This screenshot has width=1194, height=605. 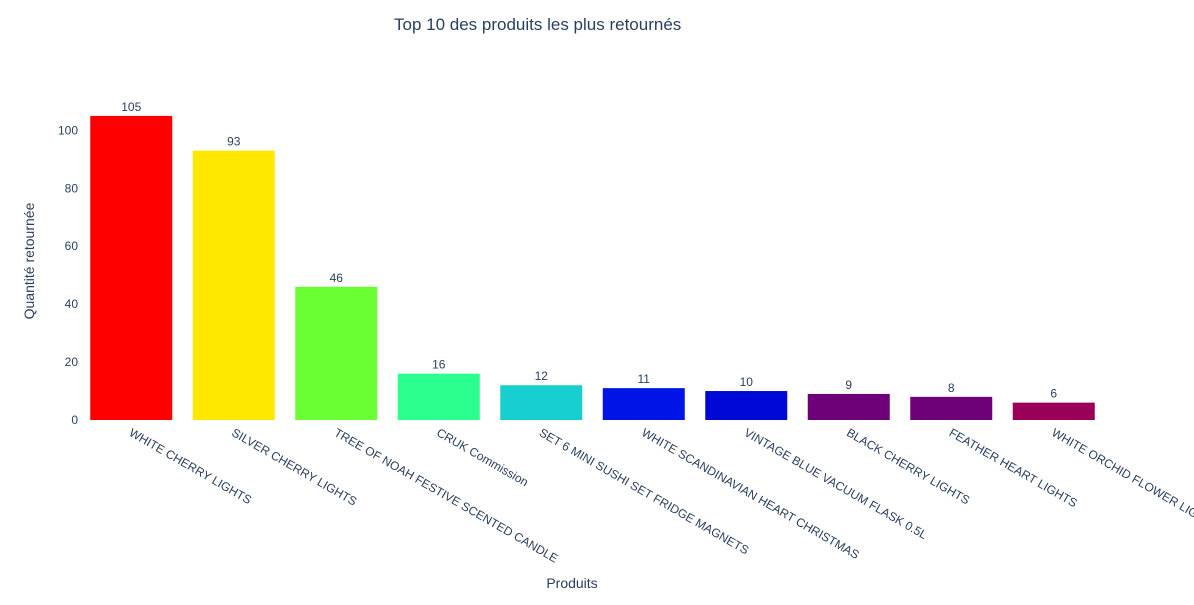 I want to click on y-axis-label: Quantité retournée, so click(x=29, y=260).